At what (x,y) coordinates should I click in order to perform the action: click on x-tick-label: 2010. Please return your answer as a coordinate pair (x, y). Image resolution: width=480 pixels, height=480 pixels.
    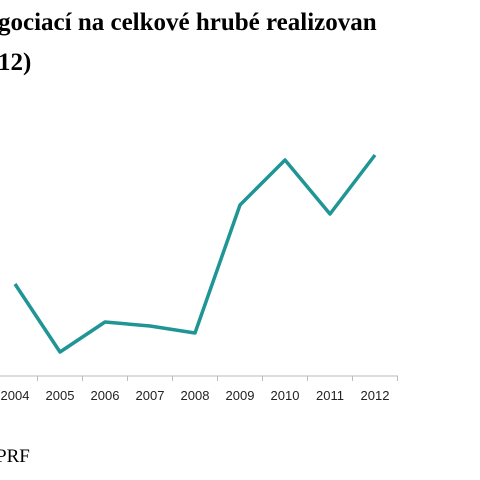
    Looking at the image, I should click on (285, 395).